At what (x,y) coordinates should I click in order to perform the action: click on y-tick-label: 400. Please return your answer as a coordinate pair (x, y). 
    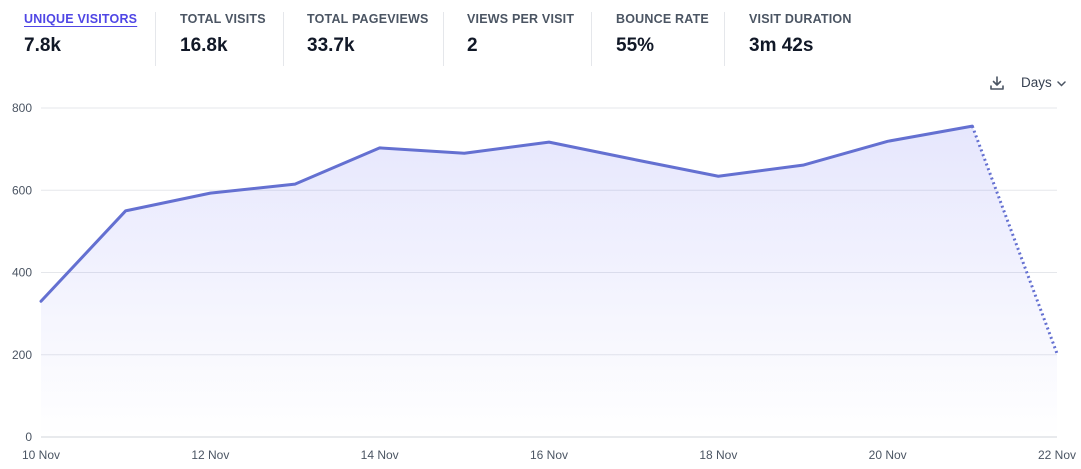
    Looking at the image, I should click on (22, 273).